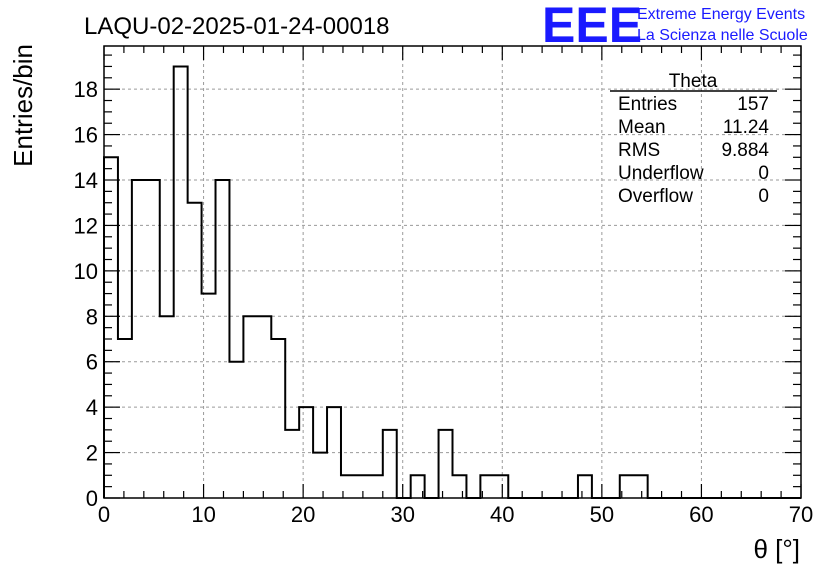  I want to click on stats-value: 157, so click(753, 104).